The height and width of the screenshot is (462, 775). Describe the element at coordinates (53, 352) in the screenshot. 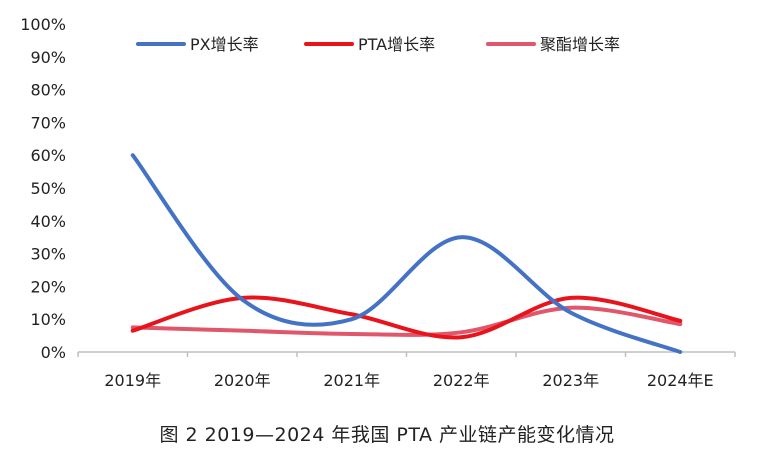

I see `y-tick-label: 0%` at that location.